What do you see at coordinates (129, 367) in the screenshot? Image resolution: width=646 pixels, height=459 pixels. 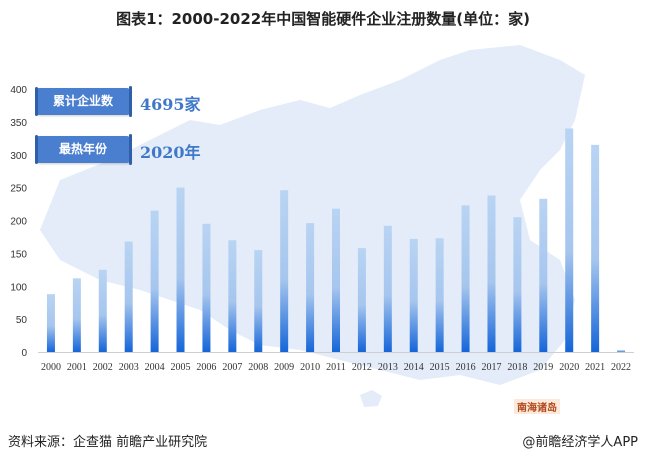 I see `x-tick-label: 2003` at bounding box center [129, 367].